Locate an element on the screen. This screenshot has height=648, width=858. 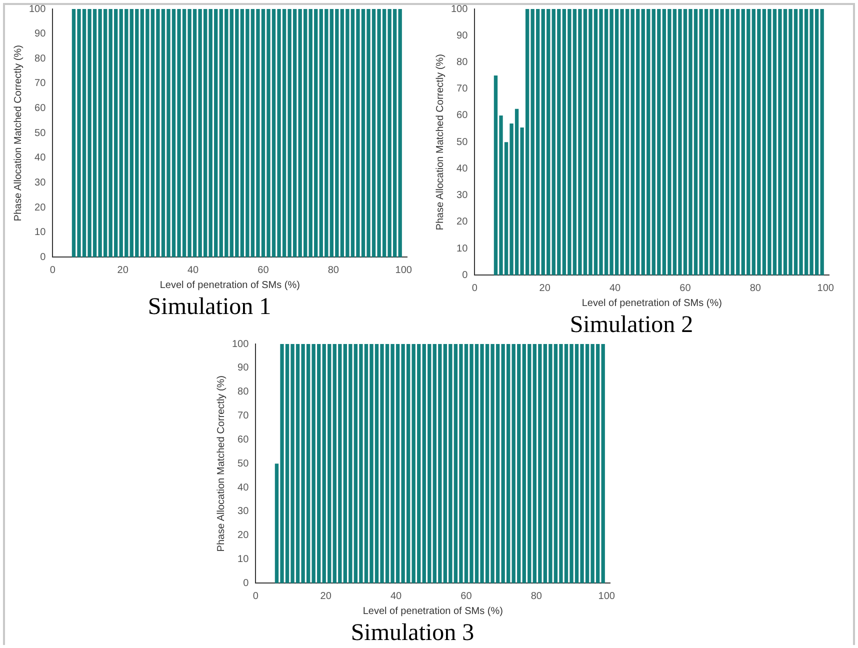
text: Simulation 3 is located at coordinates (412, 633).